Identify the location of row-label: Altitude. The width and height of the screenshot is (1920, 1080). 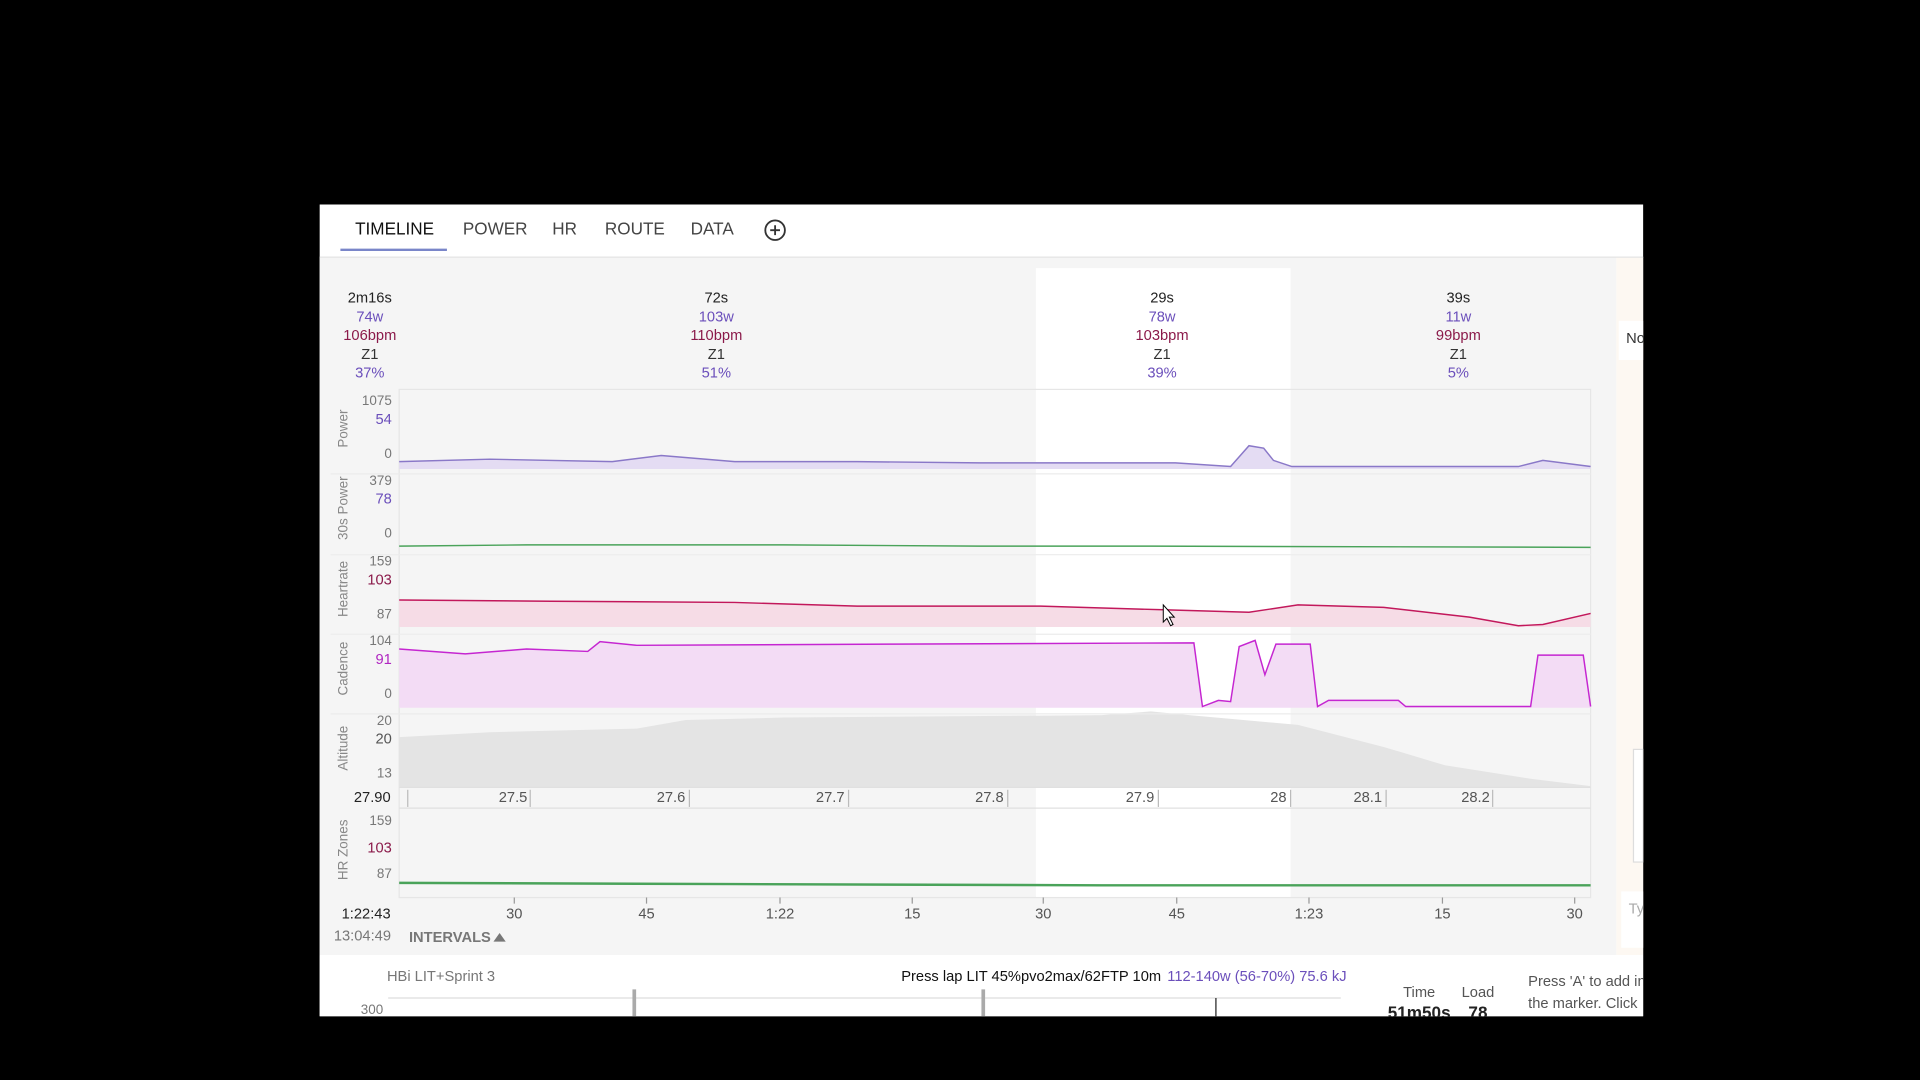
(343, 748).